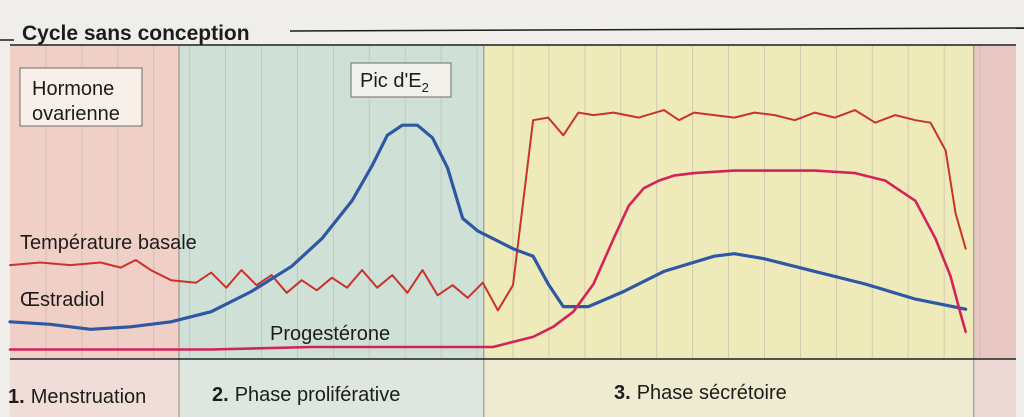 The width and height of the screenshot is (1024, 417). I want to click on peak-label: Pic d'E2, so click(394, 82).